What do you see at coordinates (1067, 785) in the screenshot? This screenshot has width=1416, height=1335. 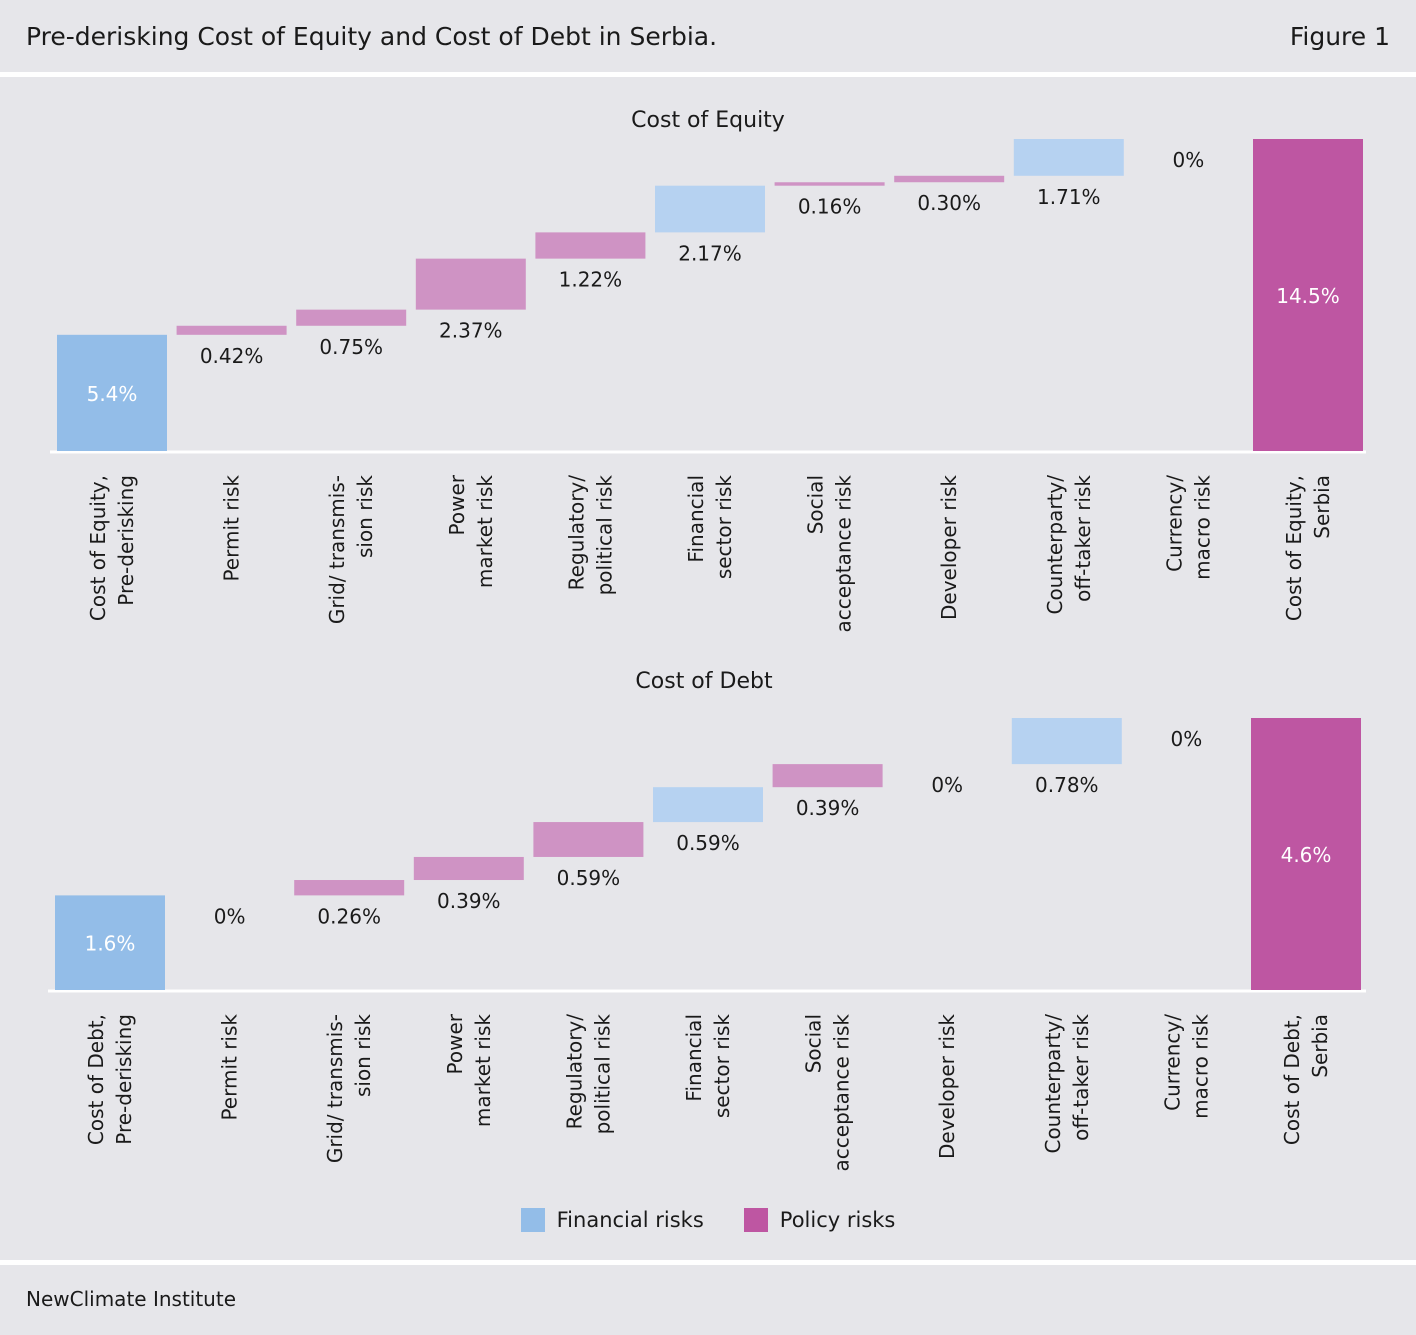 I see `value-label: 0.78%` at bounding box center [1067, 785].